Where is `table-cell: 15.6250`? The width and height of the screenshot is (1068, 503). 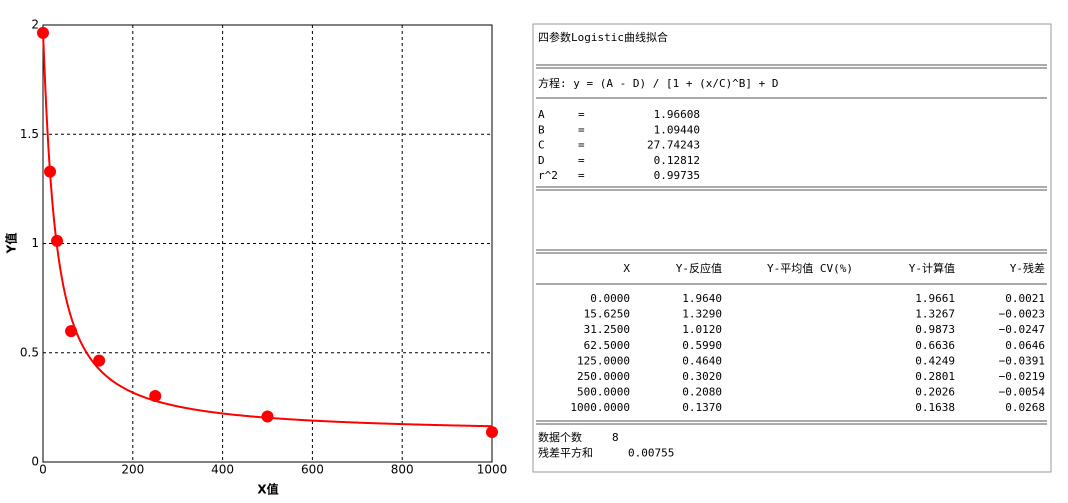
table-cell: 15.6250 is located at coordinates (607, 314).